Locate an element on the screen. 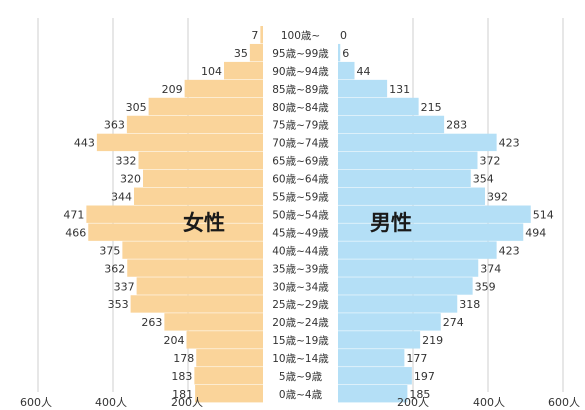 Image resolution: width=585 pixels, height=410 pixels. value-label-male-1: 6 is located at coordinates (345, 53).